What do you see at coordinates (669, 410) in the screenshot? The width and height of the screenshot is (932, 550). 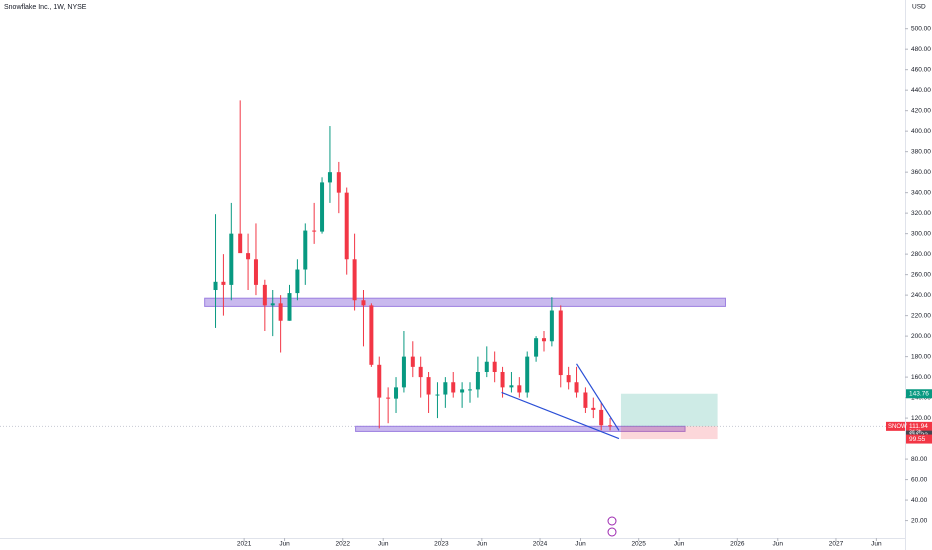 I see `profit-zone` at bounding box center [669, 410].